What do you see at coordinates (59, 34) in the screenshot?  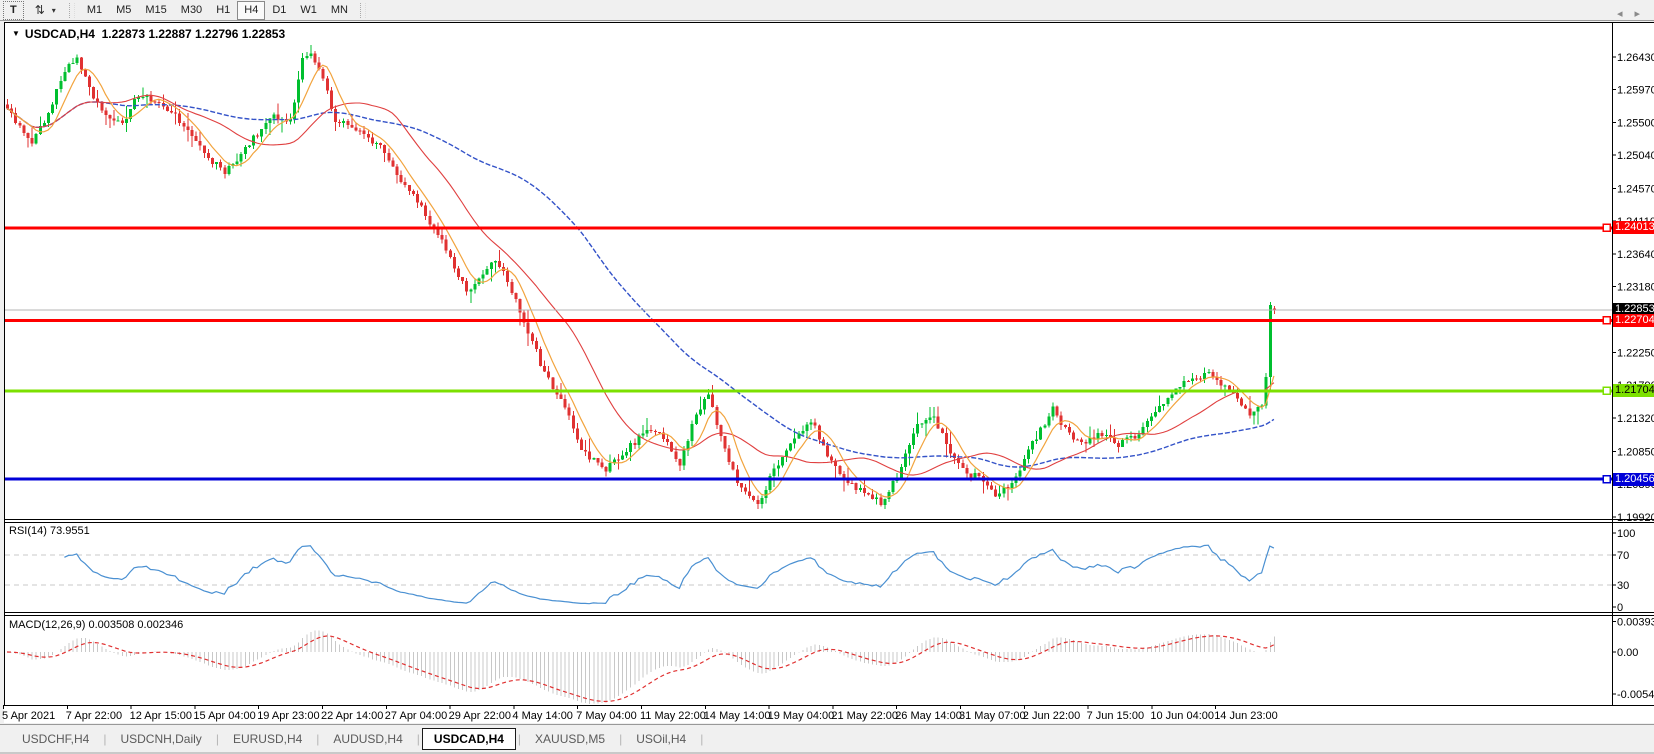 I see `chart-symbol-label: USDCAD,H4` at bounding box center [59, 34].